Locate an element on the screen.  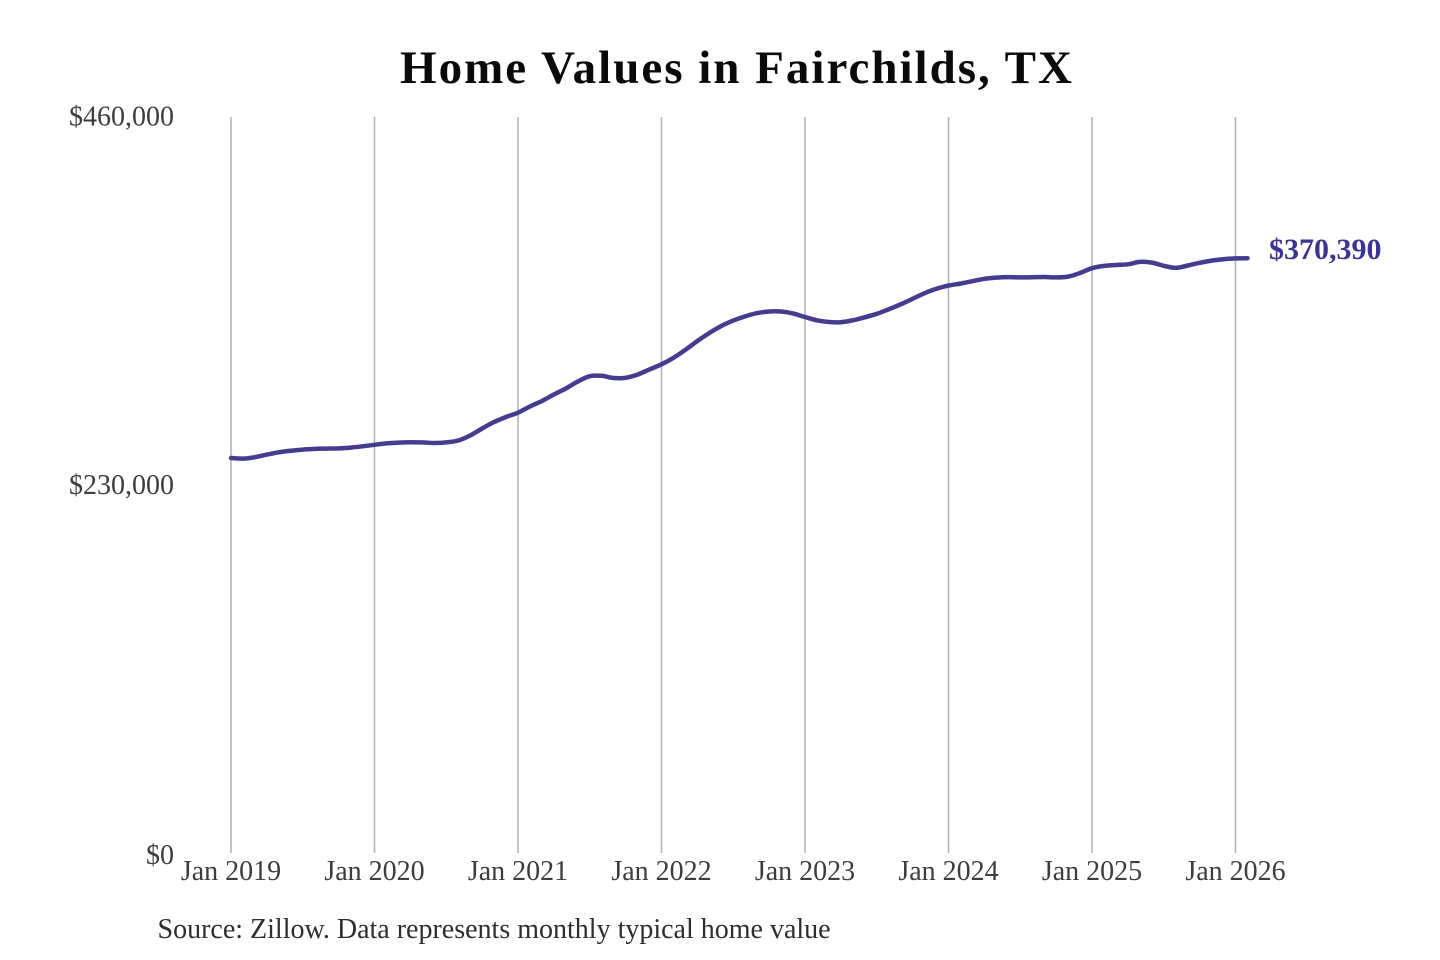
svg-text: Jan 2020 is located at coordinates (374, 871).